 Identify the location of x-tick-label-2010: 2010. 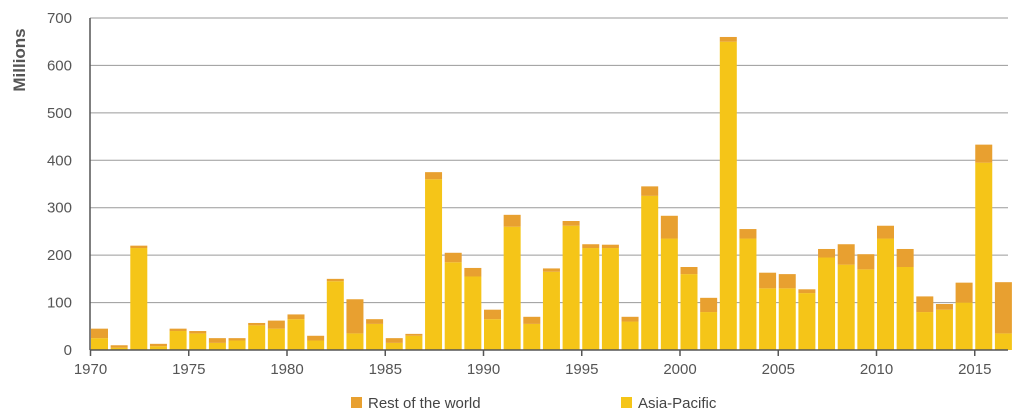
(876, 369).